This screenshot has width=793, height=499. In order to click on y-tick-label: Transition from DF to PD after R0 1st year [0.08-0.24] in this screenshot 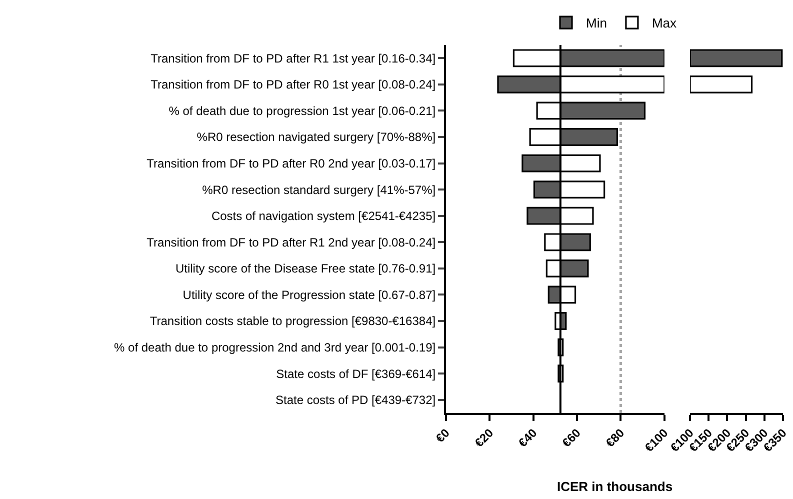, I will do `click(293, 85)`.